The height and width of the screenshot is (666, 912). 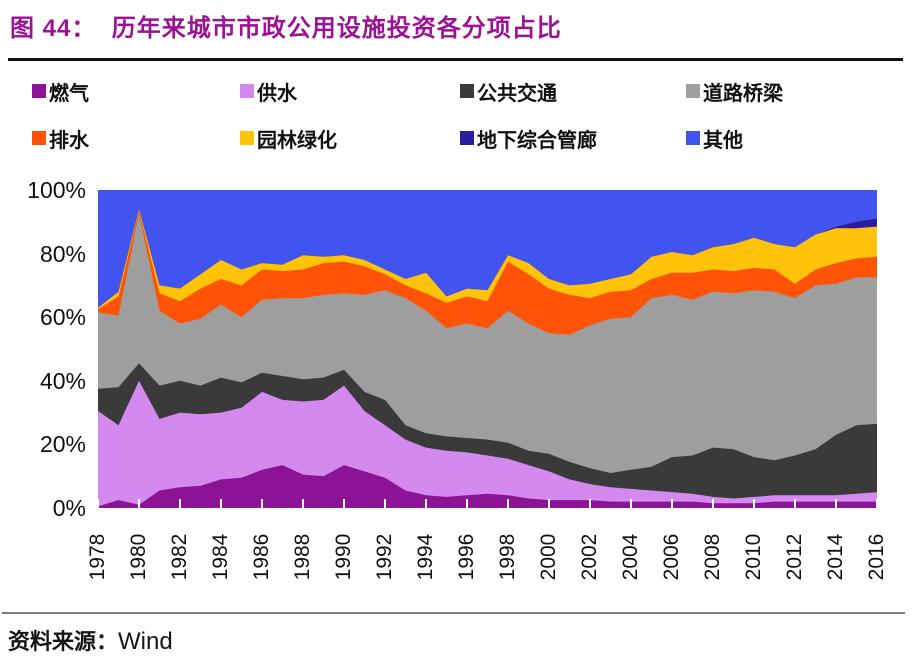 What do you see at coordinates (179, 557) in the screenshot?
I see `x-axis-label: 1982` at bounding box center [179, 557].